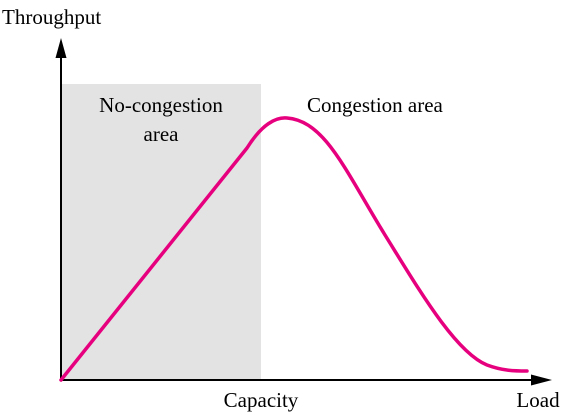 The height and width of the screenshot is (416, 566). Describe the element at coordinates (261, 400) in the screenshot. I see `capacity-label: Capacity` at that location.